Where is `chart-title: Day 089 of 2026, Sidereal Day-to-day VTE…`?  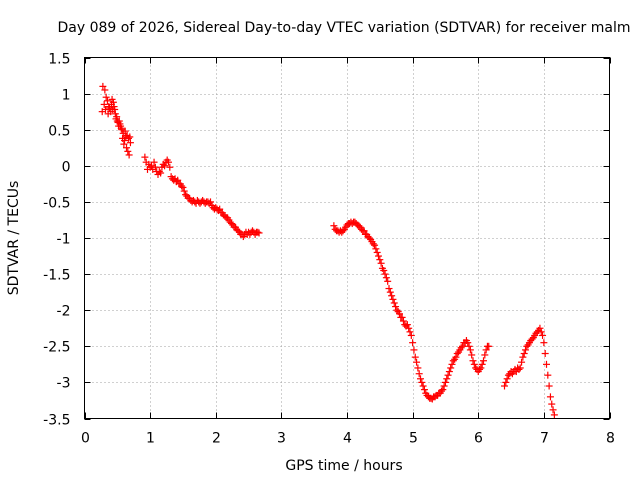 chart-title: Day 089 of 2026, Sidereal Day-to-day VTE… is located at coordinates (344, 28).